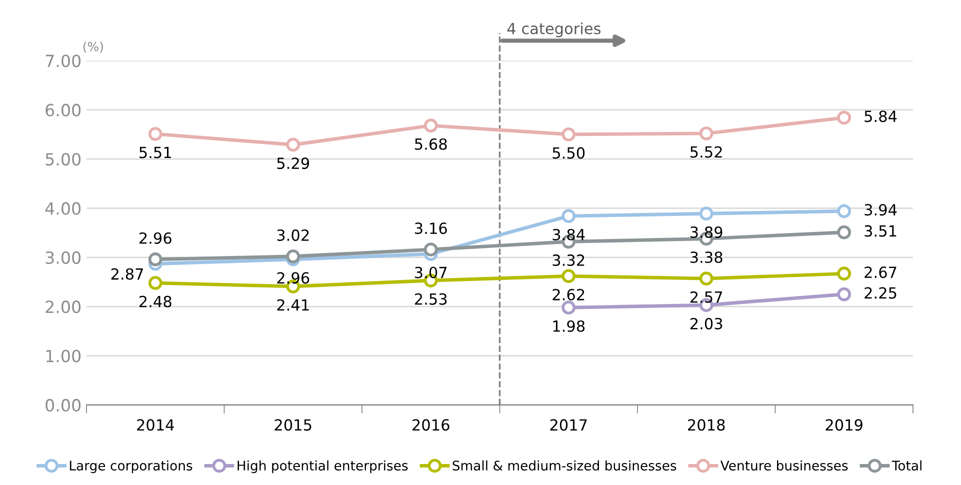  Describe the element at coordinates (63, 257) in the screenshot. I see `y-tick-label: 3.00` at that location.